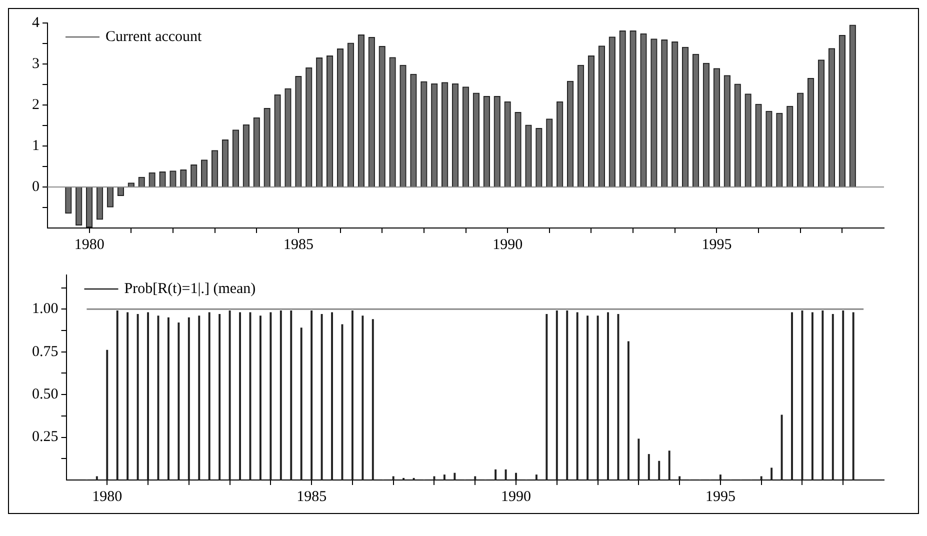 This screenshot has width=927, height=536. What do you see at coordinates (45, 352) in the screenshot?
I see `y-tick-label: 0.75` at bounding box center [45, 352].